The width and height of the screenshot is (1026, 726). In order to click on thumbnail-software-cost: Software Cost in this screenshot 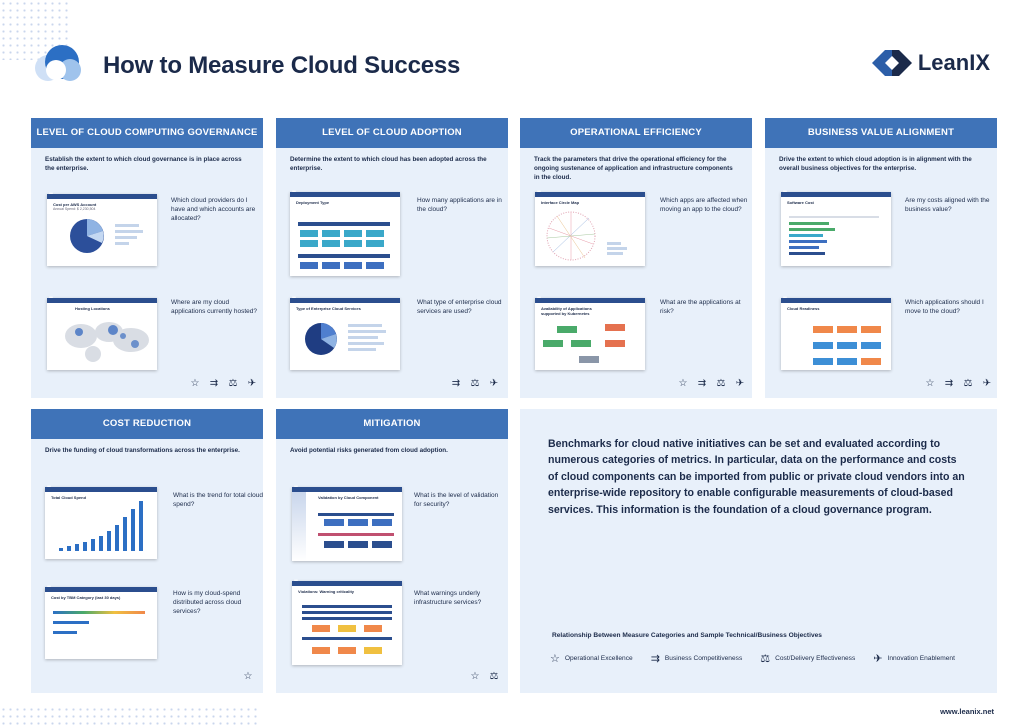, I will do `click(836, 227)`.